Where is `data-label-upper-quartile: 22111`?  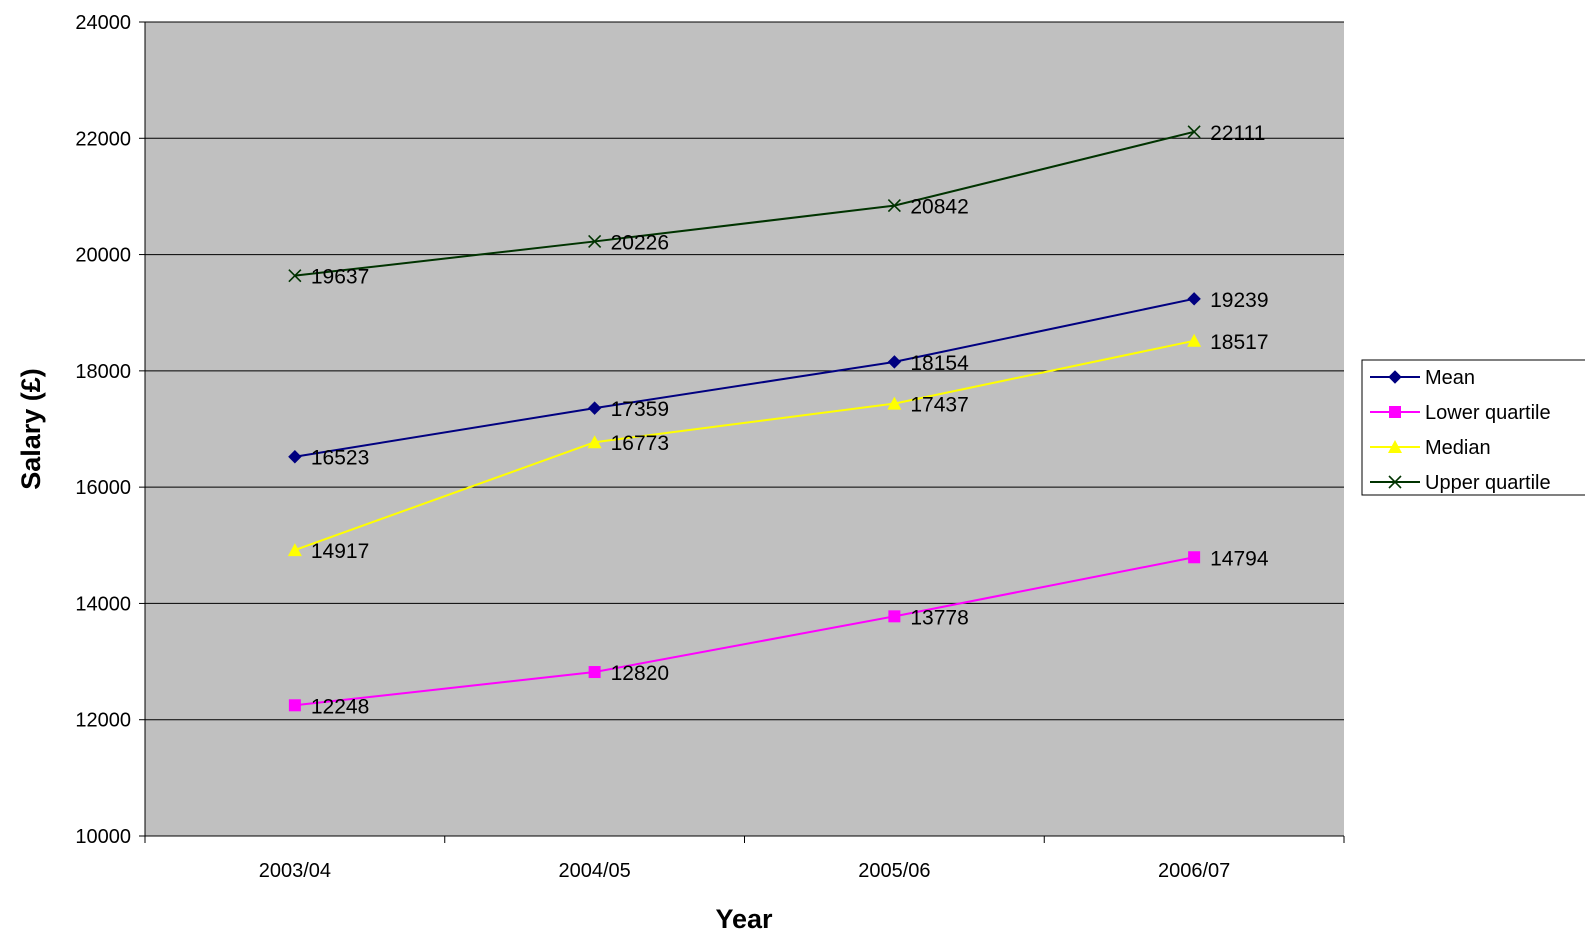 data-label-upper-quartile: 22111 is located at coordinates (1237, 133).